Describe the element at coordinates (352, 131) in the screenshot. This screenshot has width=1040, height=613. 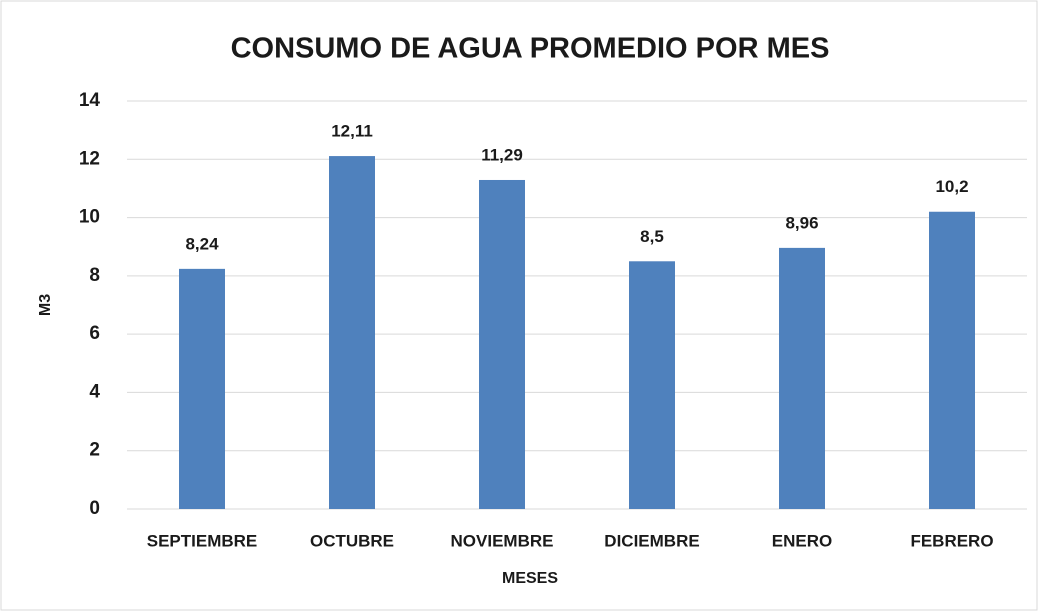
I see `value-label: 12,11` at that location.